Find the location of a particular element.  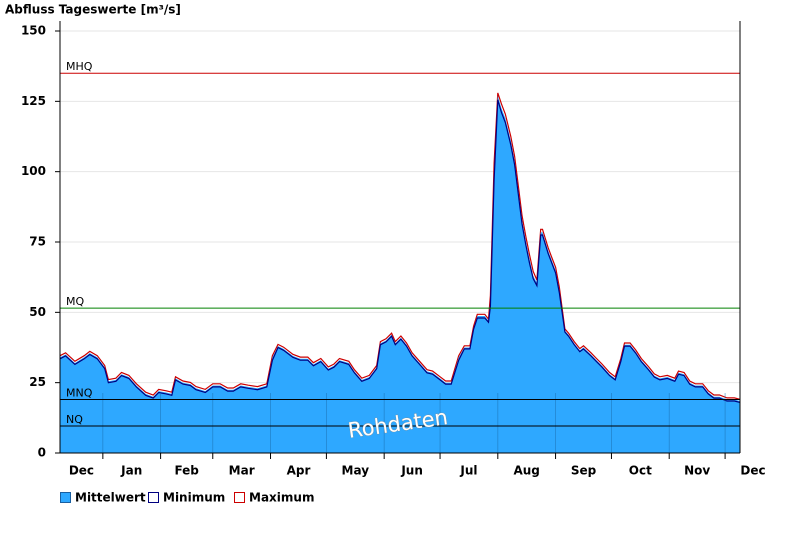

y-tick-label: 100 is located at coordinates (33, 171).